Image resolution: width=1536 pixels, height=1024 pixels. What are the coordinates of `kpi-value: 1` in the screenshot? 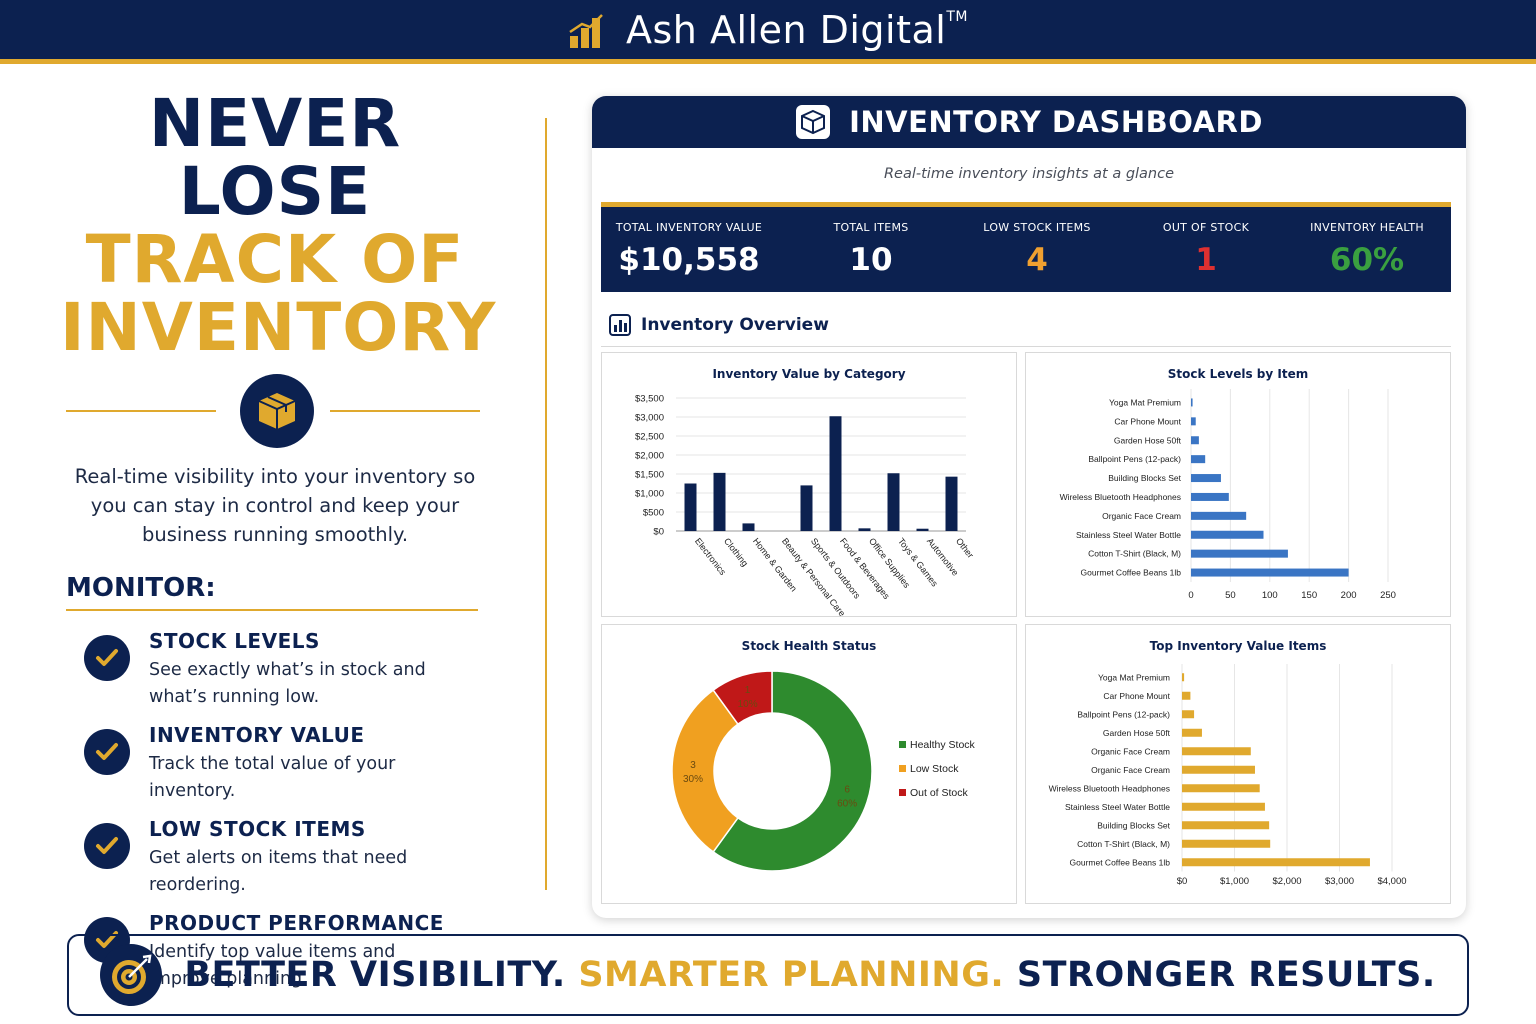 It's located at (1206, 260).